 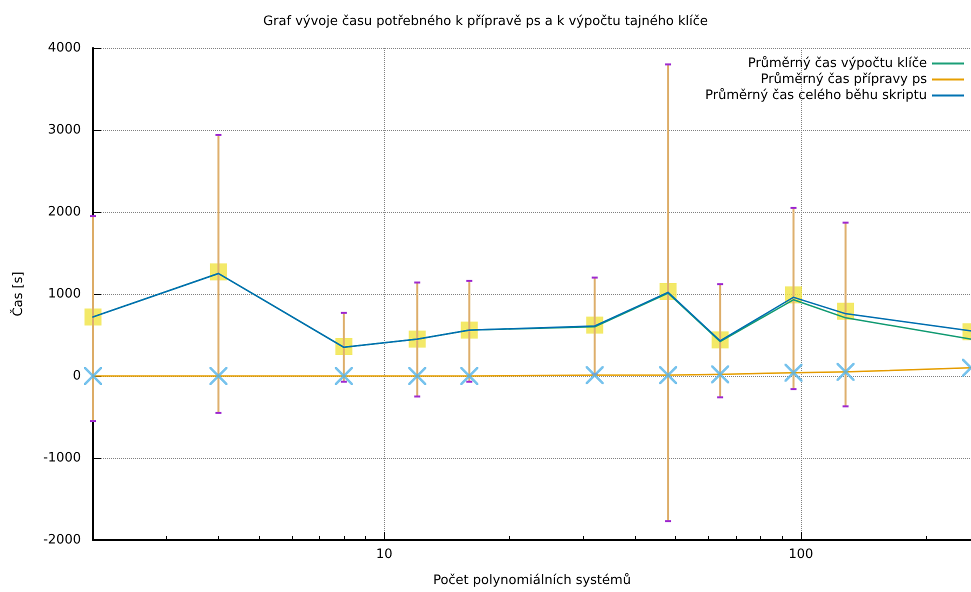 What do you see at coordinates (532, 580) in the screenshot?
I see `x-axis-title: Počet polynomiálních systémů` at bounding box center [532, 580].